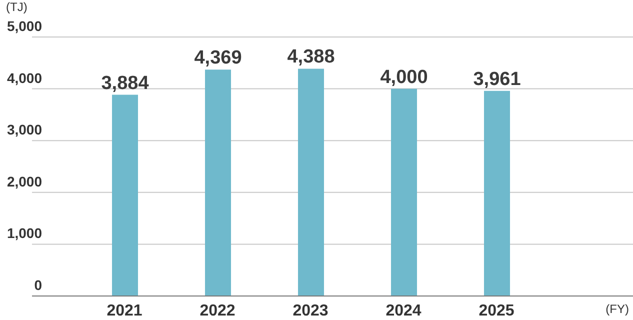 This screenshot has width=633, height=320. Describe the element at coordinates (17, 7) in the screenshot. I see `y-axis-title: (TJ)` at that location.